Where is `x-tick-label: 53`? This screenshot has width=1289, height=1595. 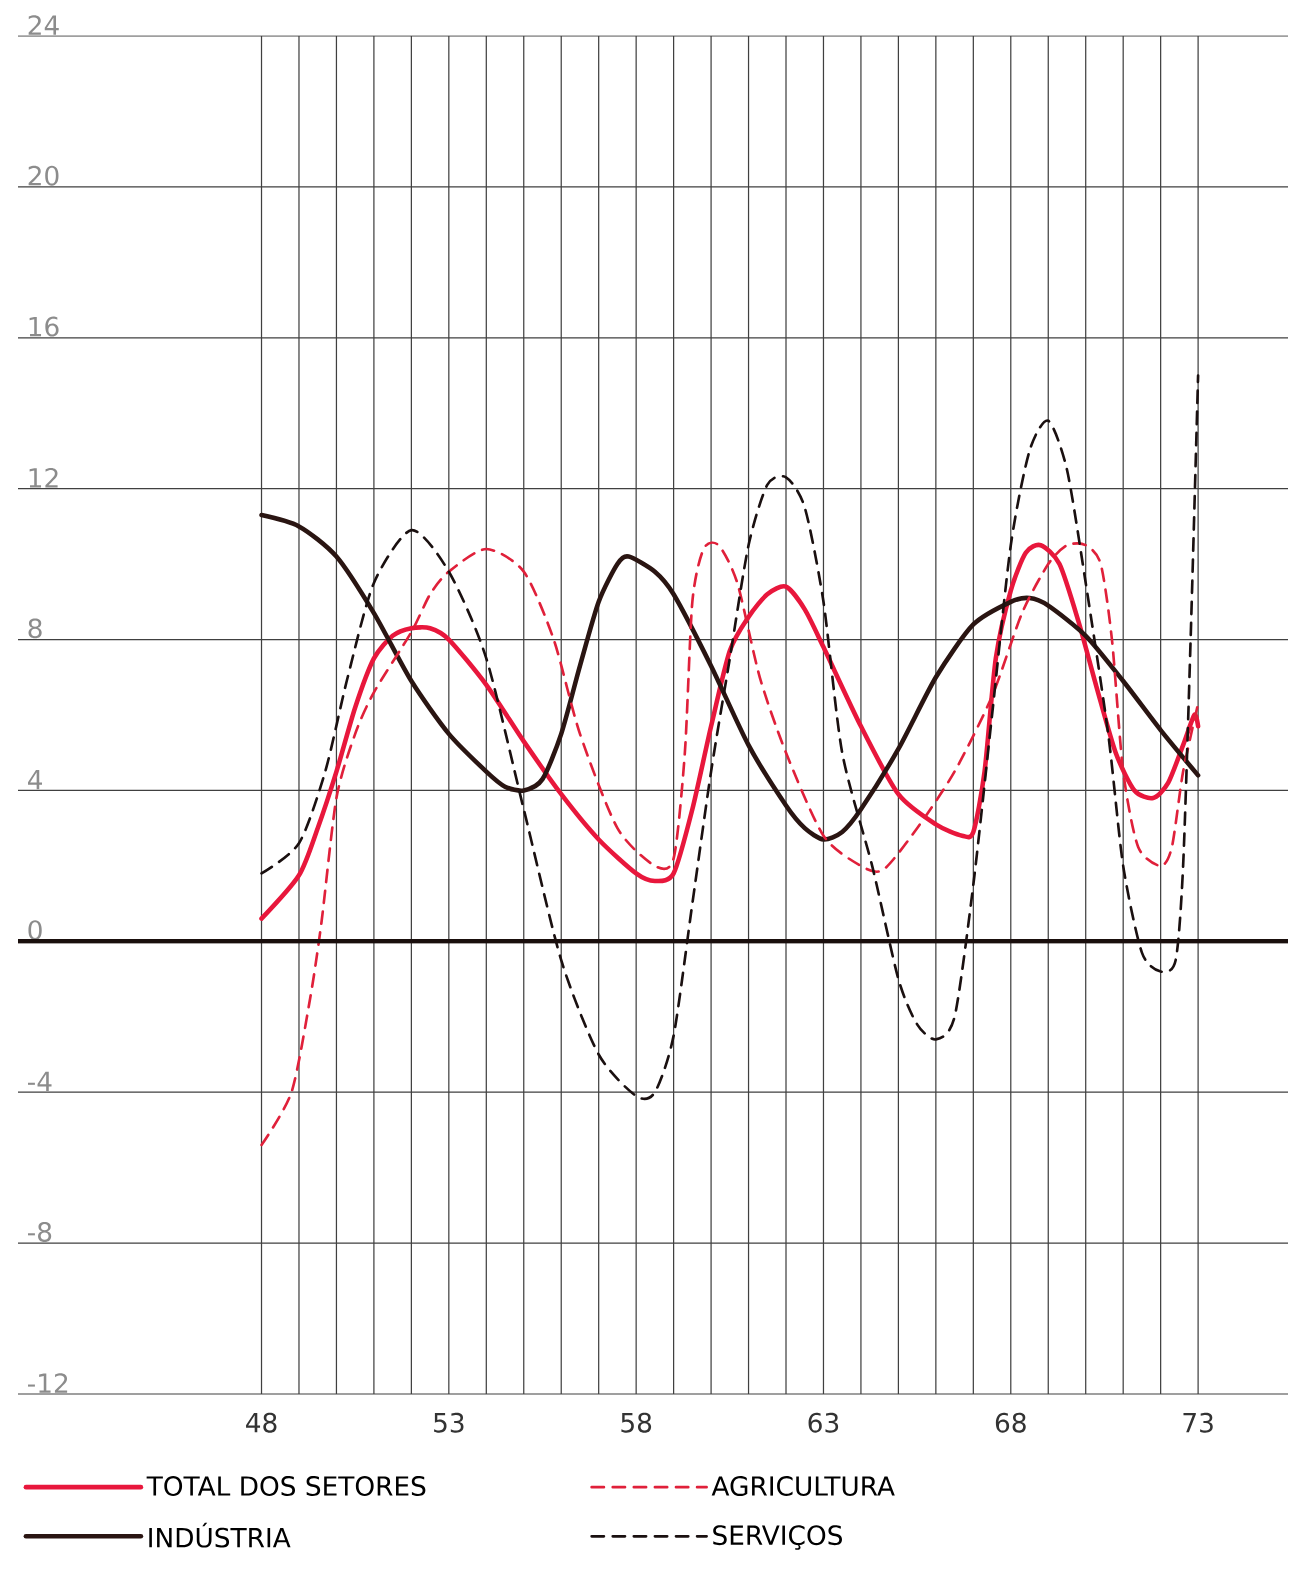 x-tick-label: 53 is located at coordinates (449, 1422).